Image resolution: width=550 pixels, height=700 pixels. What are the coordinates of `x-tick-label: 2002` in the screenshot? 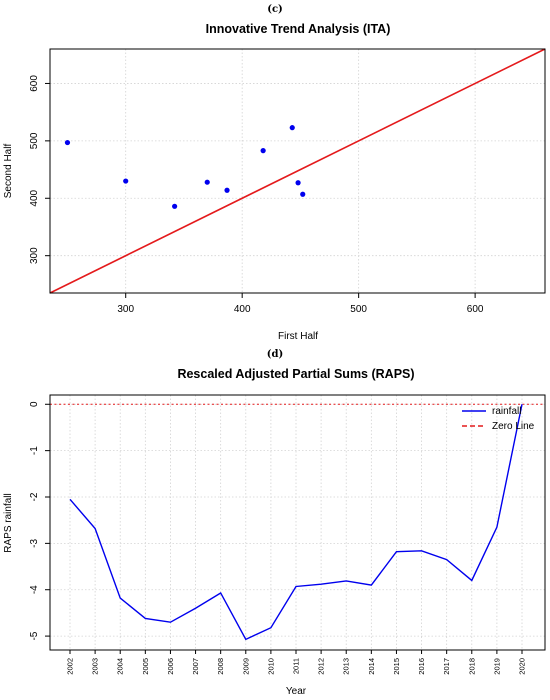 It's located at (70, 666).